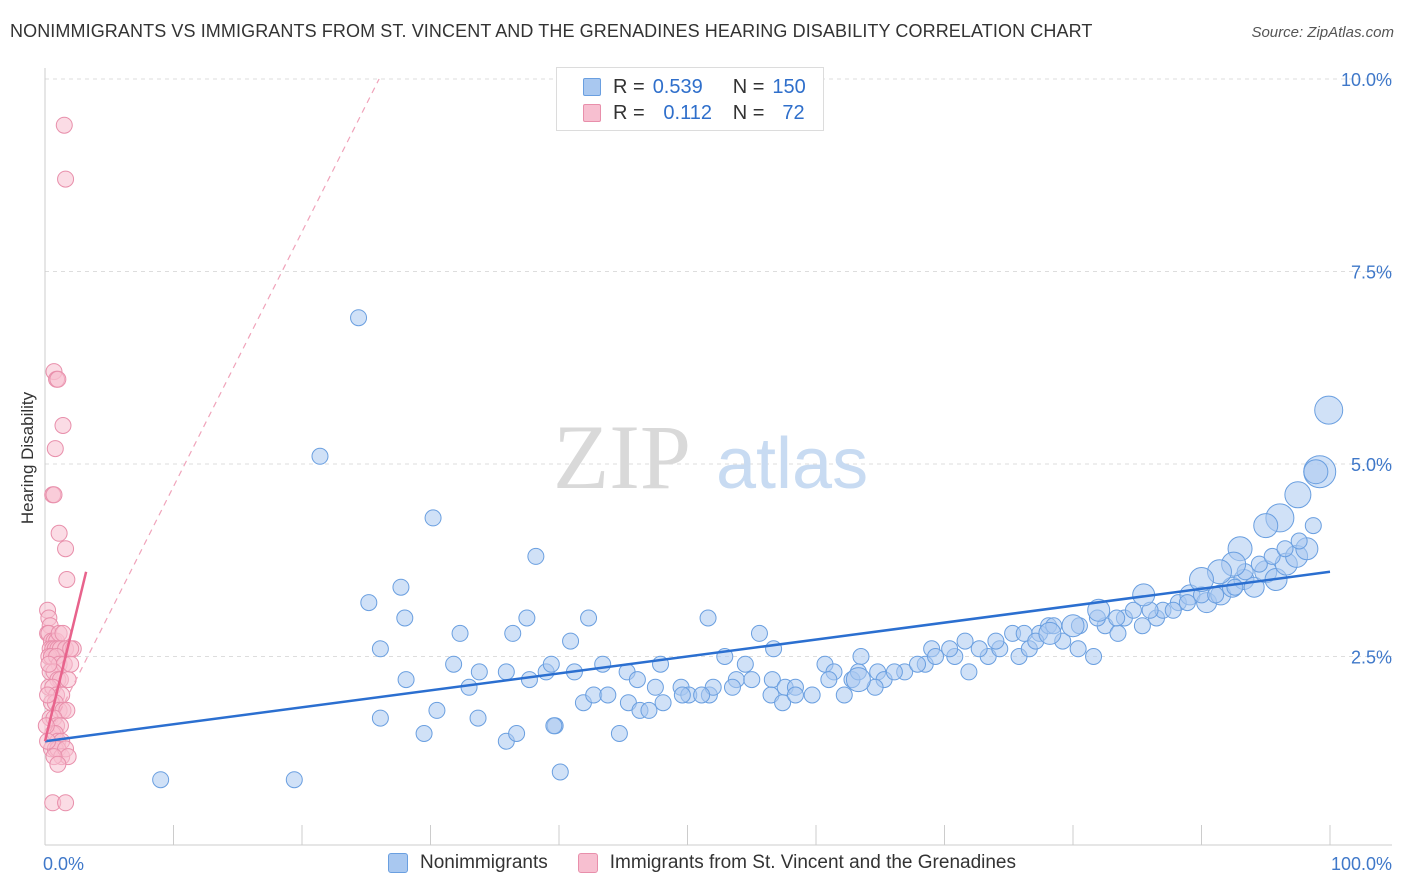 The image size is (1406, 892). What do you see at coordinates (398, 863) in the screenshot?
I see `legend-swatch-nonimmigrants` at bounding box center [398, 863].